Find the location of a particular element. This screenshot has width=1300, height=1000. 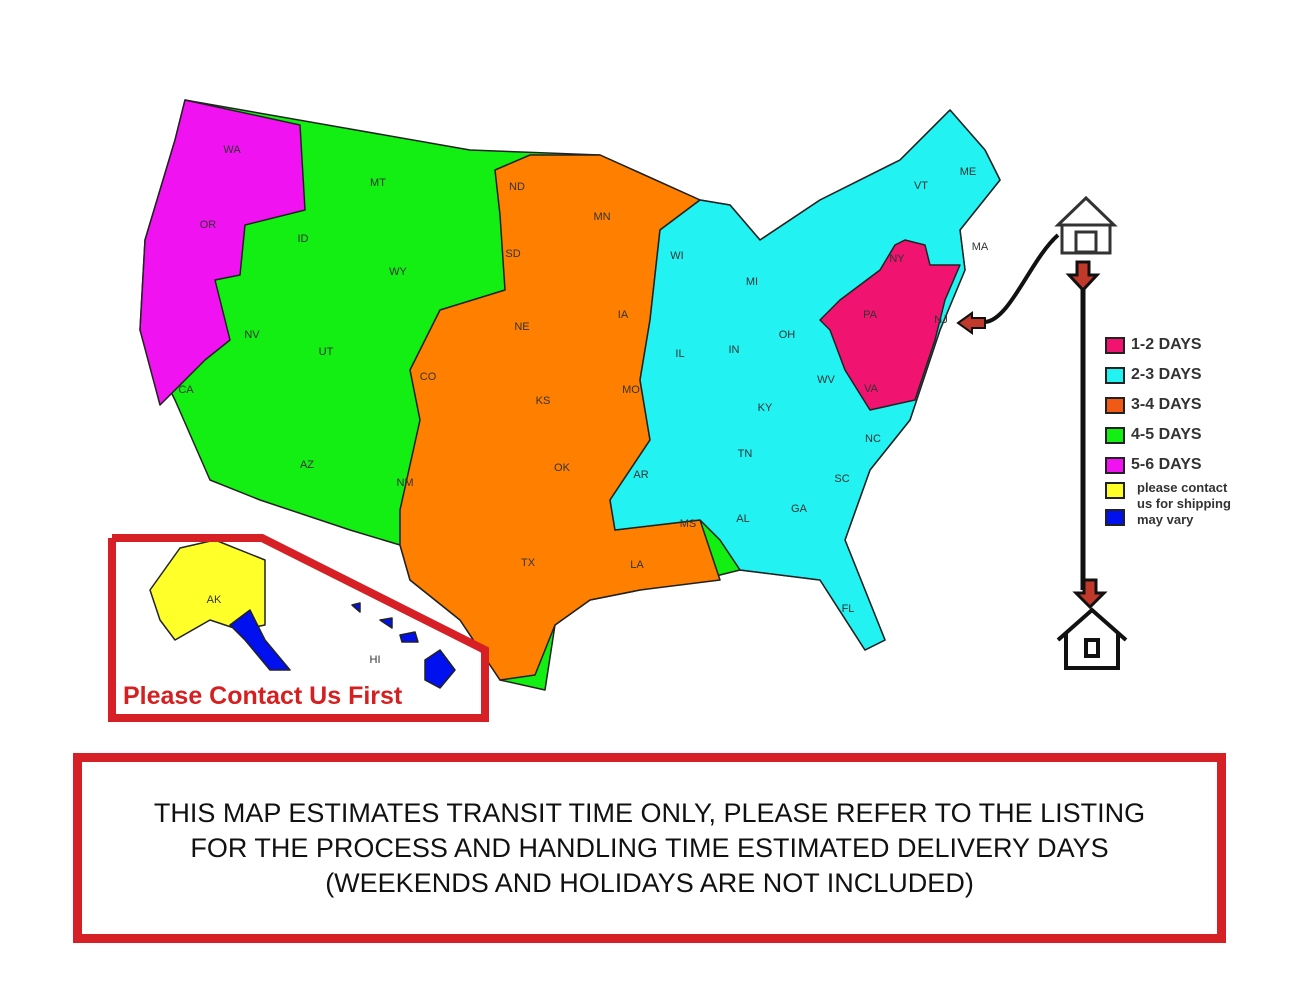

state-label-nc: NC is located at coordinates (873, 439).